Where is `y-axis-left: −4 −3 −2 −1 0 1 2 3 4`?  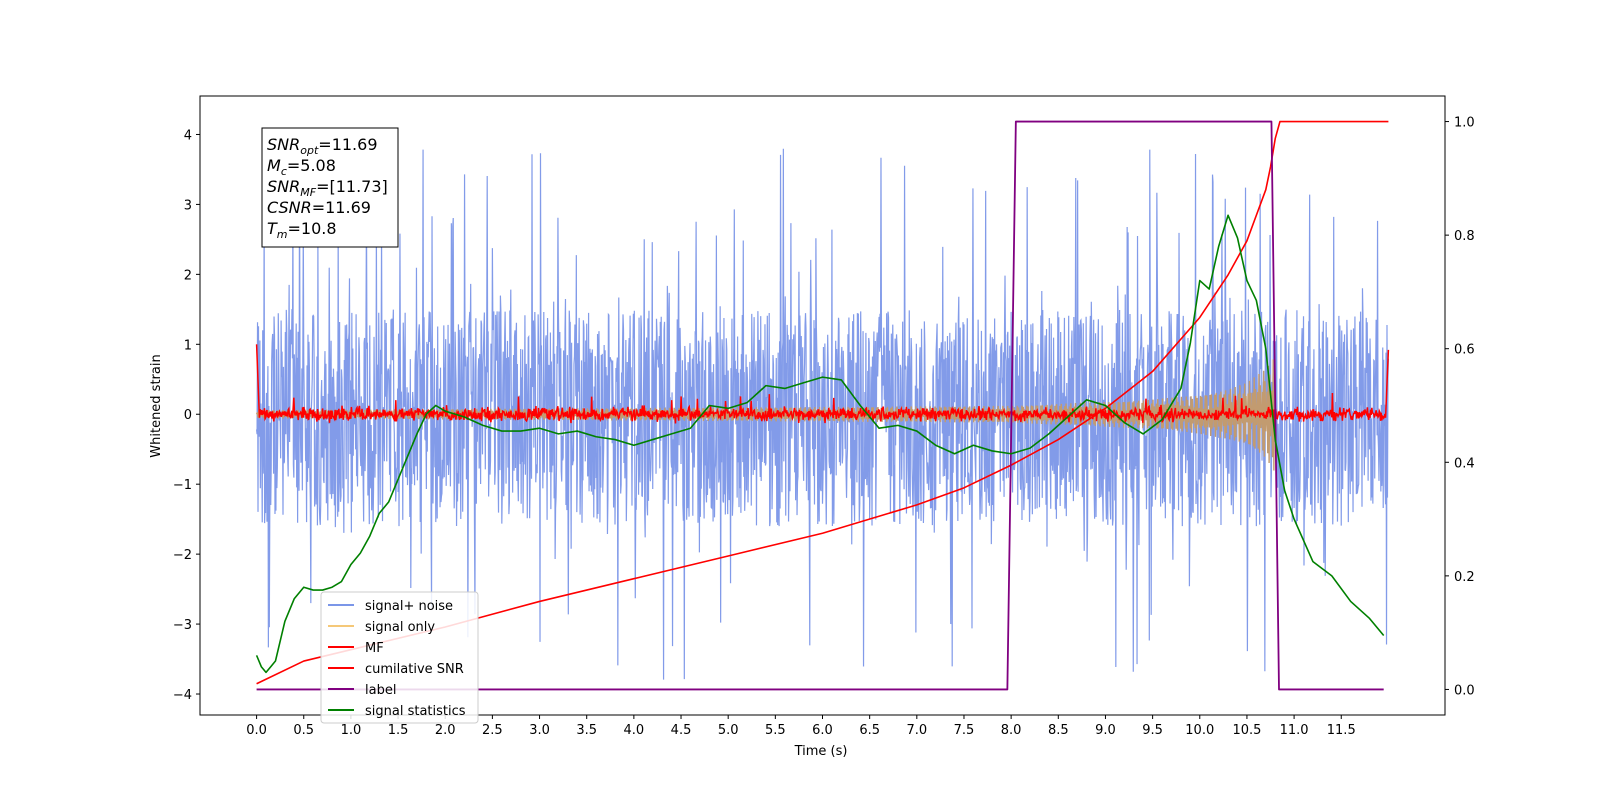 y-axis-left: −4 −3 −2 −1 0 1 2 3 4 is located at coordinates (186, 415).